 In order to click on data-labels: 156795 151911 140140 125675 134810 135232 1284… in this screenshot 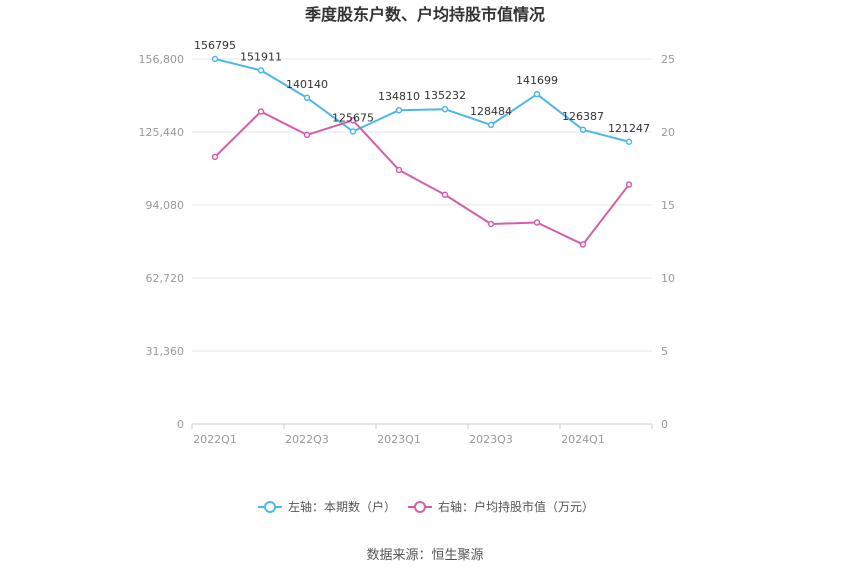, I will do `click(422, 87)`.